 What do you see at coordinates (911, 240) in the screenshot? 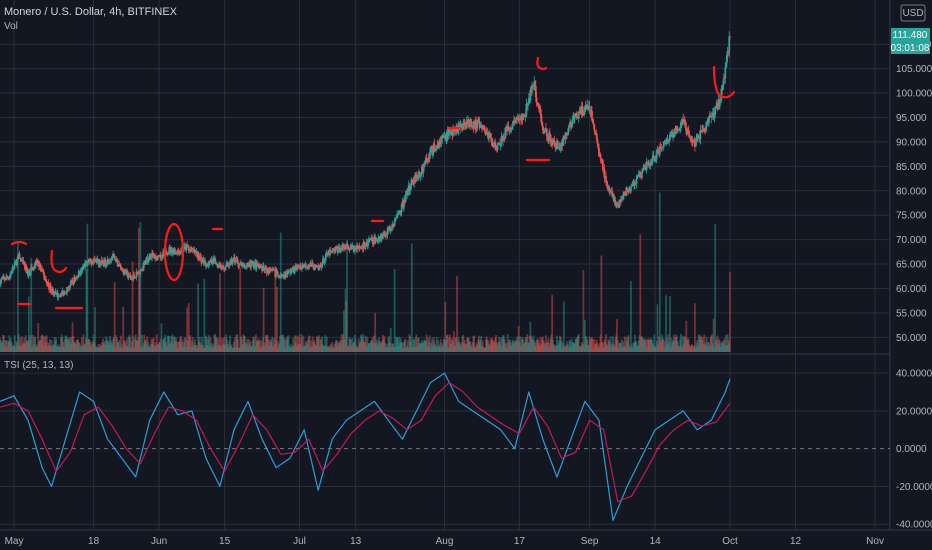
I see `y-tick-label: 70.000` at bounding box center [911, 240].